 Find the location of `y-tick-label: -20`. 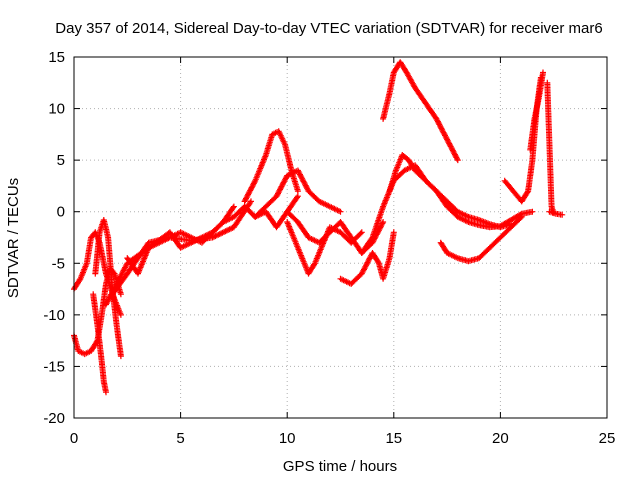

y-tick-label: -20 is located at coordinates (54, 418).